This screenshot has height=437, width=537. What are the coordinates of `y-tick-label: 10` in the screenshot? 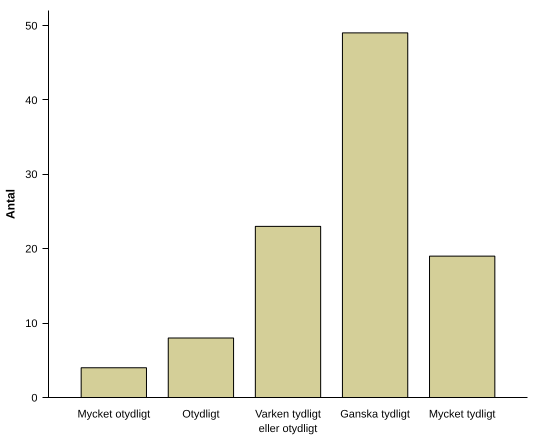 It's located at (31, 324).